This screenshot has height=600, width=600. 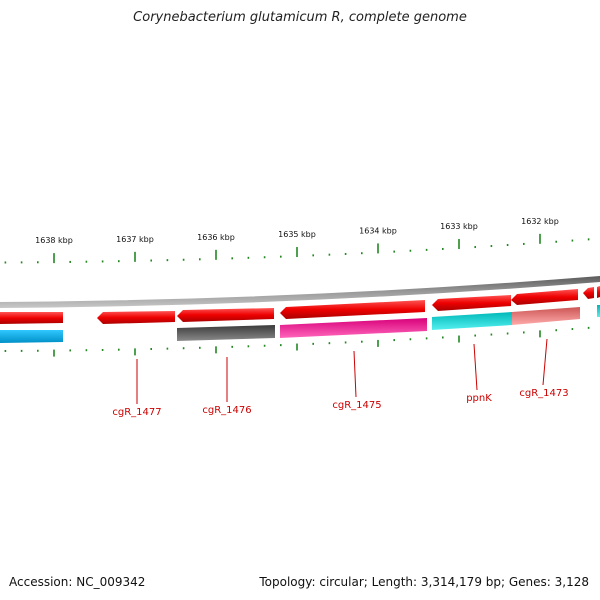 I want to click on scale-label: 1632 kbp, so click(x=540, y=221).